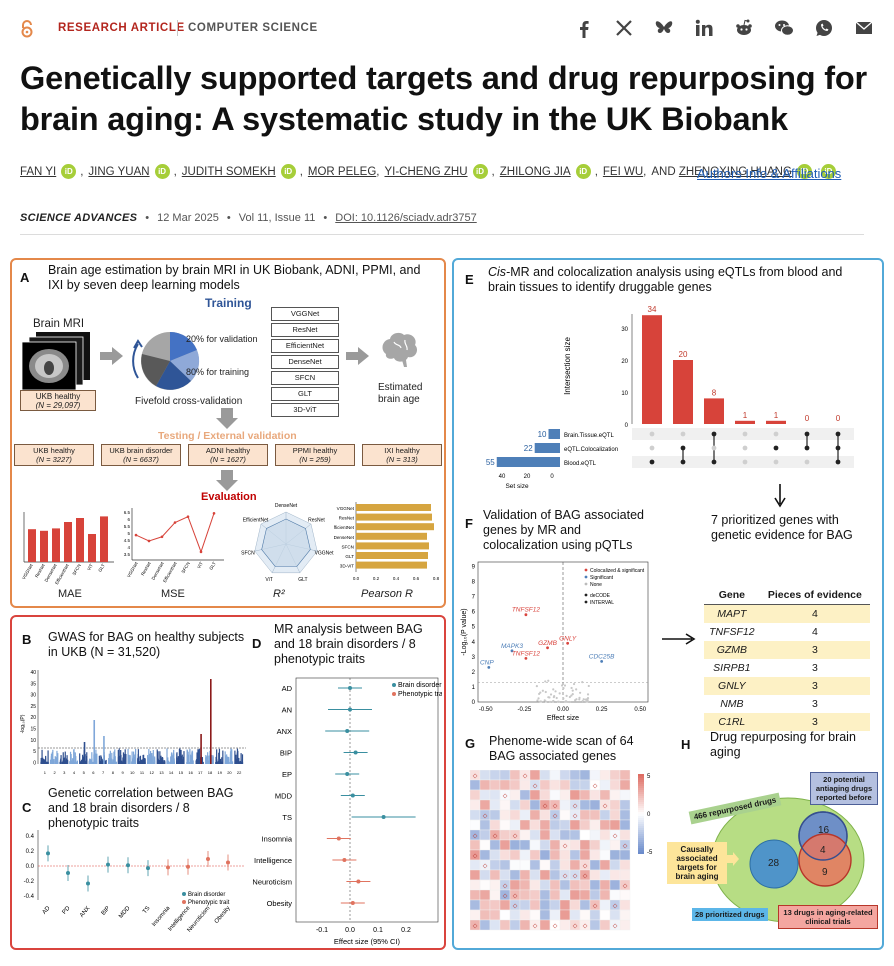 This screenshot has height=966, width=894. What do you see at coordinates (525, 710) in the screenshot?
I see `volcano-x-tick: -0.25` at bounding box center [525, 710].